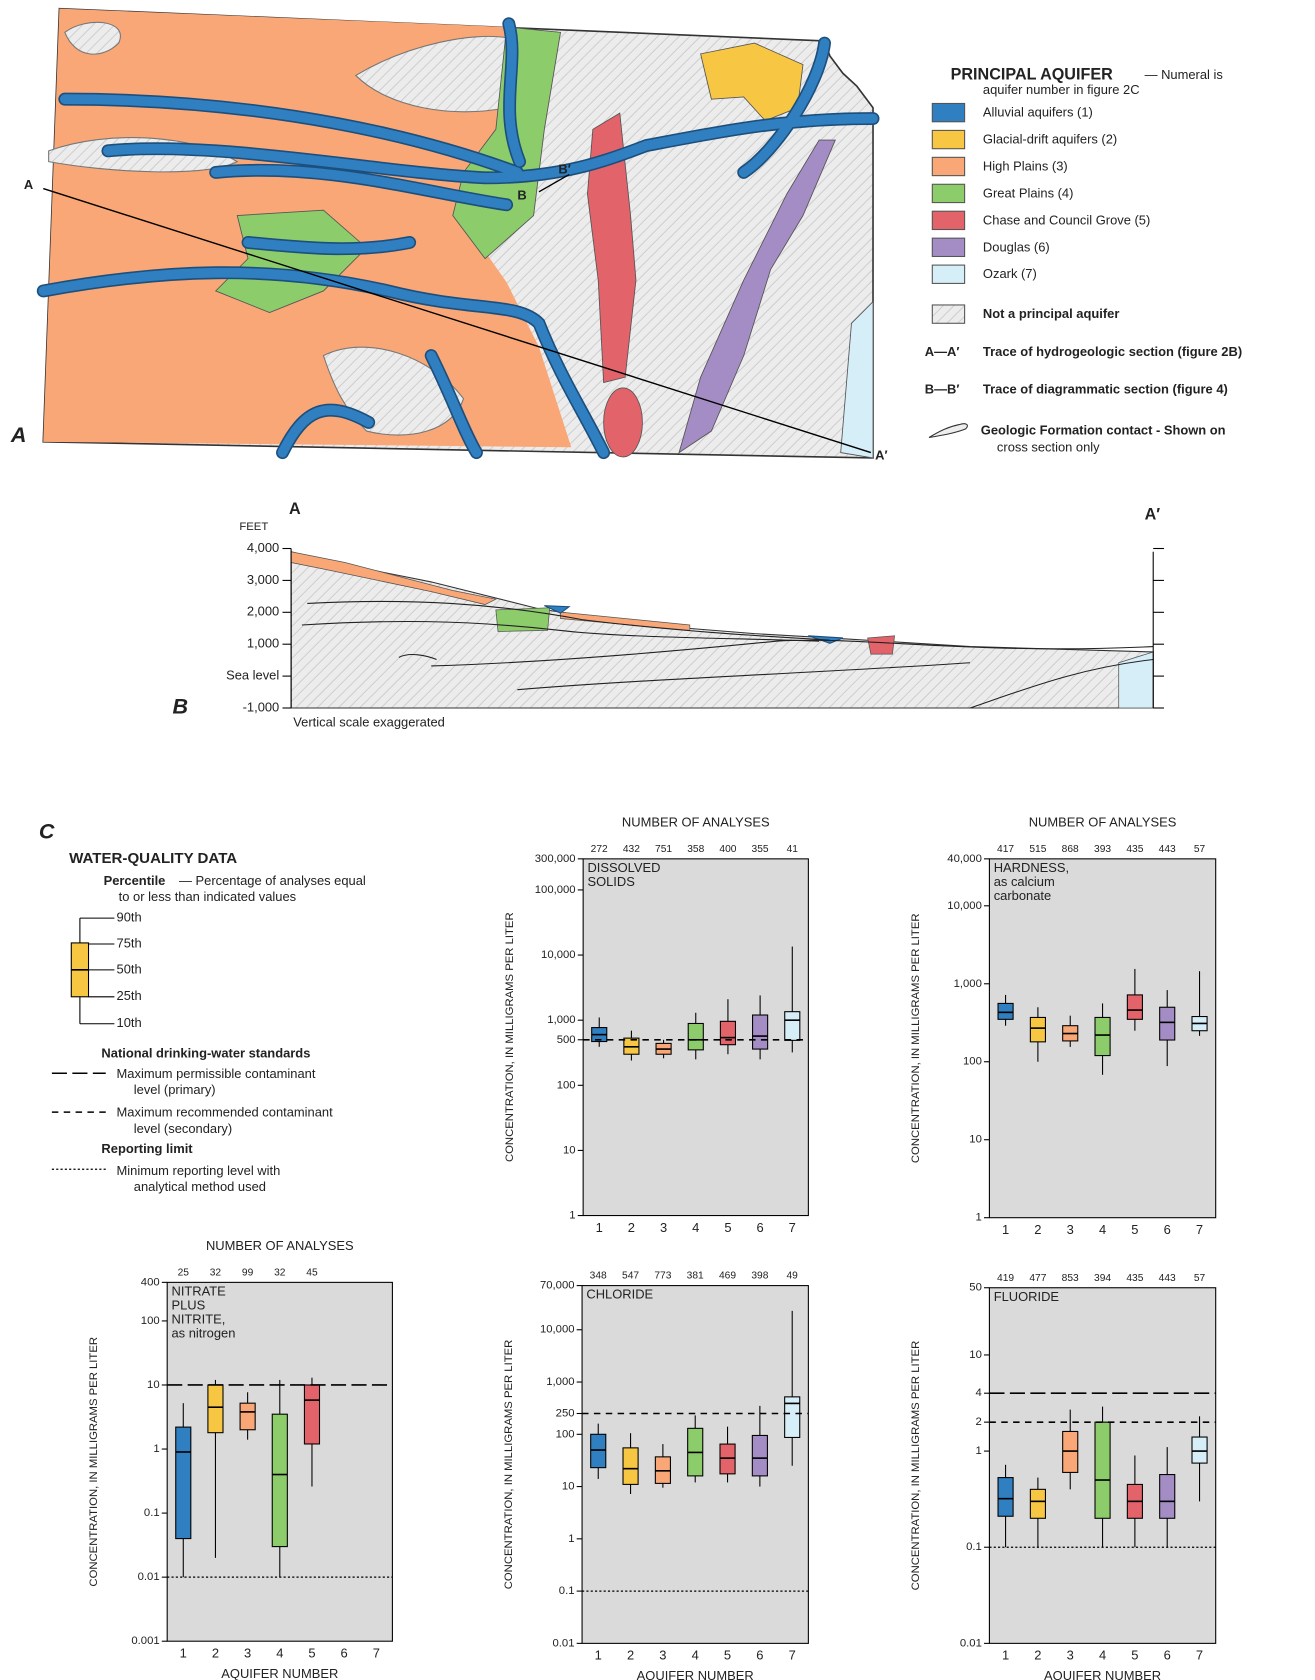  What do you see at coordinates (129, 968) in the screenshot?
I see `percentile-label: 50th` at bounding box center [129, 968].